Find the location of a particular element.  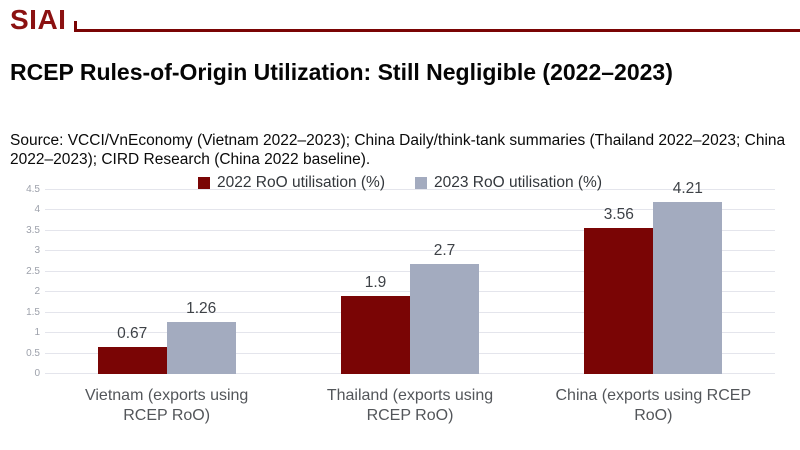

legend-label-2022: 2022 RoO utilisation (%) is located at coordinates (301, 182).